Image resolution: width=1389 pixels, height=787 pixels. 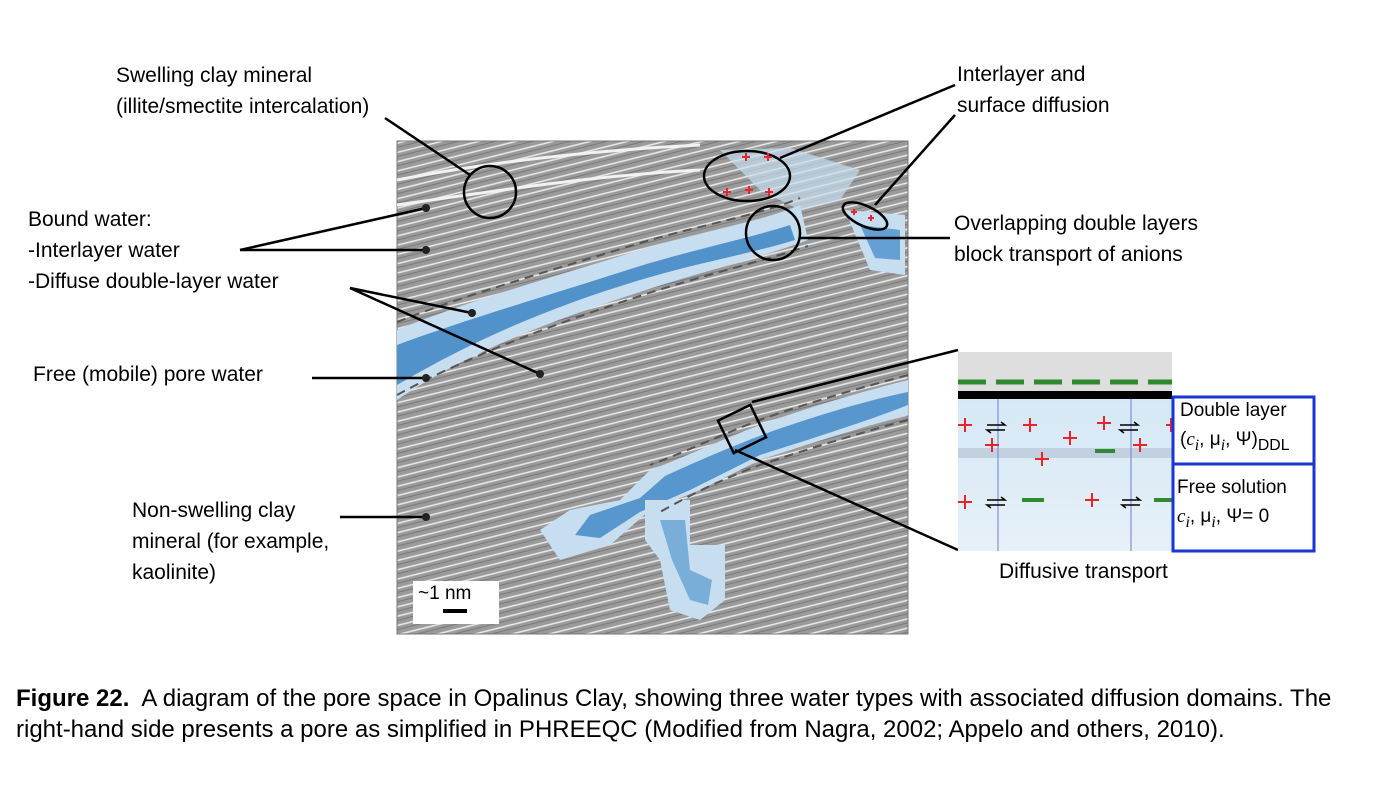 What do you see at coordinates (483, 362) in the screenshot?
I see `leader-dots` at bounding box center [483, 362].